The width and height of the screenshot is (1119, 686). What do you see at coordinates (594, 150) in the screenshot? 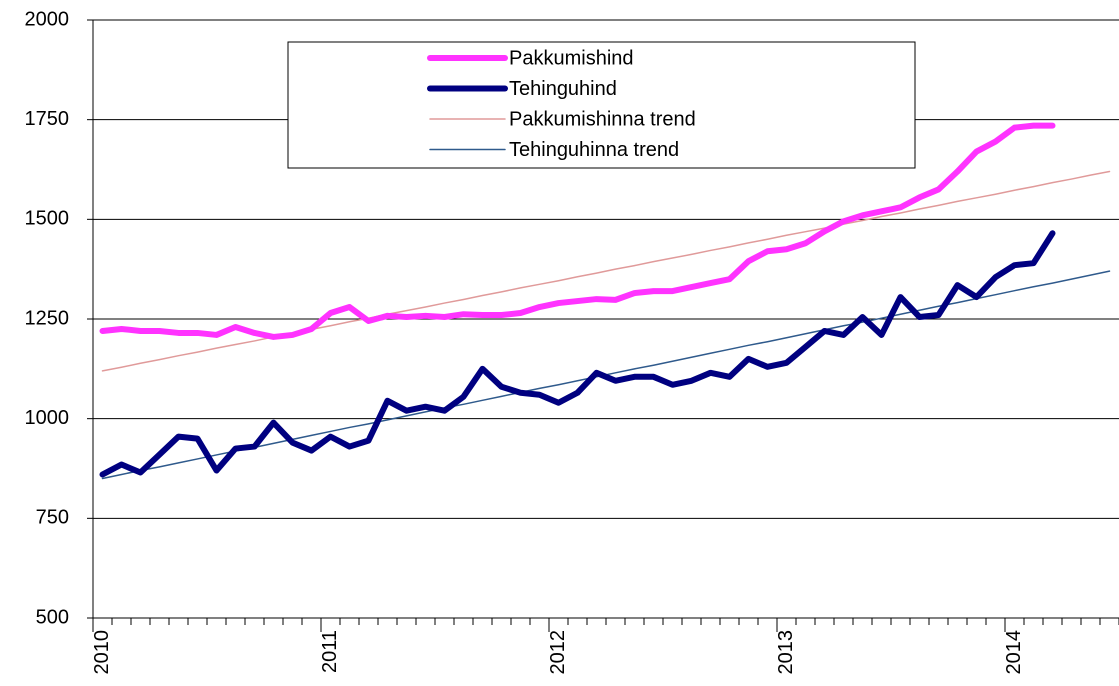
I see `legend-label: Tehinguhinna trend` at bounding box center [594, 150].